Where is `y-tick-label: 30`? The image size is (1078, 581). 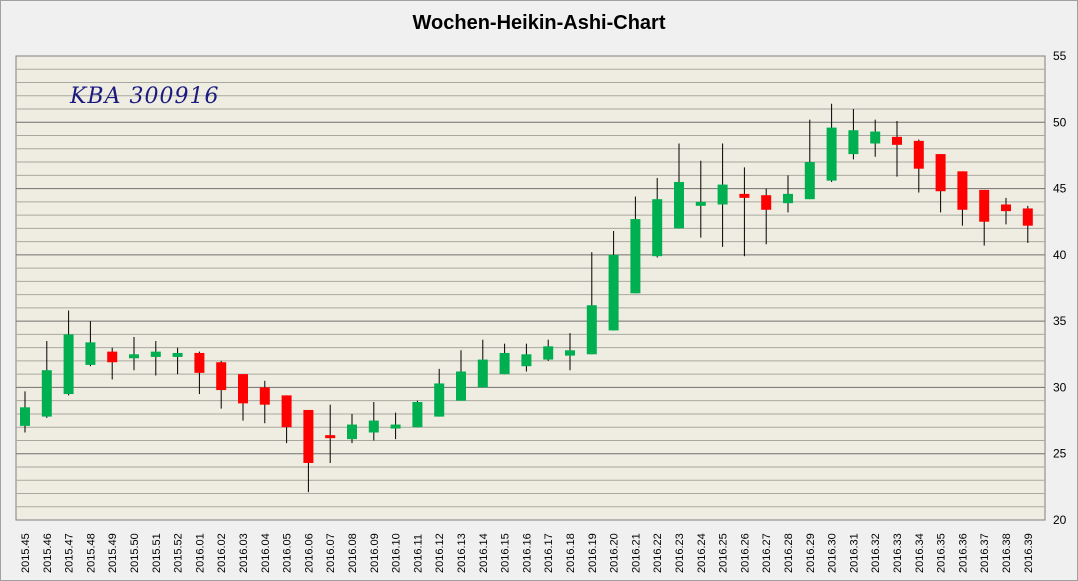
y-tick-label: 30 is located at coordinates (1060, 387).